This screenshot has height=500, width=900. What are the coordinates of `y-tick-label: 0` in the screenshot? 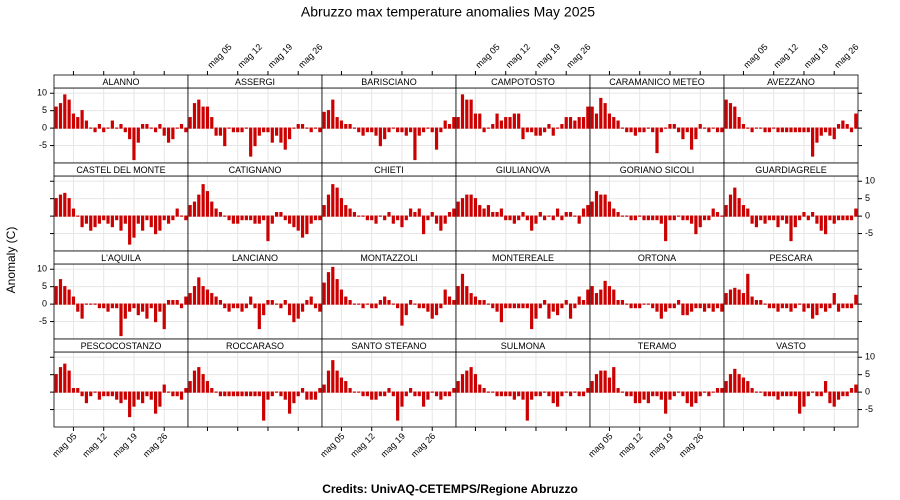 It's located at (867, 215).